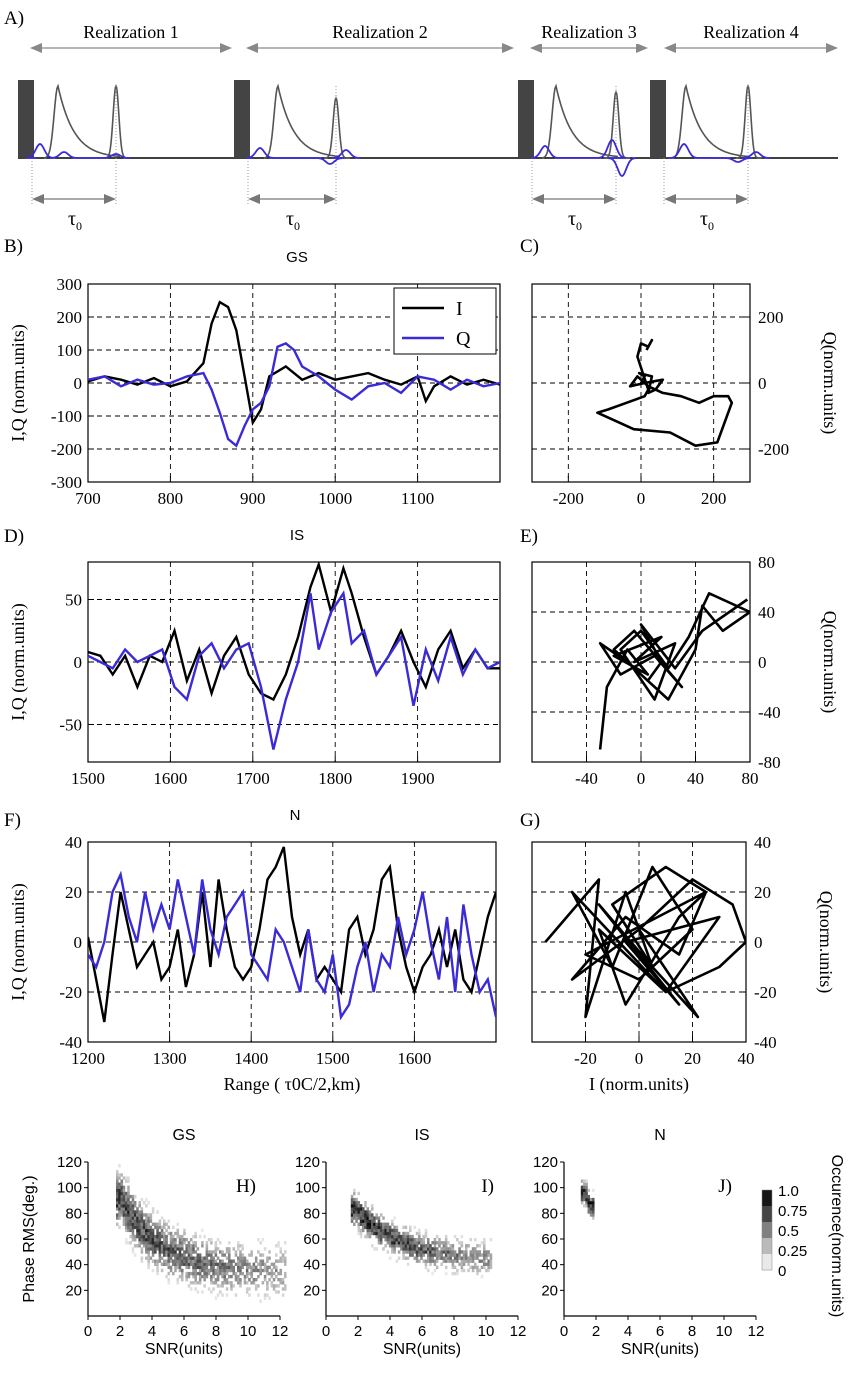 This screenshot has height=1394, width=853. Describe the element at coordinates (756, 1331) in the screenshot. I see `x-tick-label: 12` at that location.